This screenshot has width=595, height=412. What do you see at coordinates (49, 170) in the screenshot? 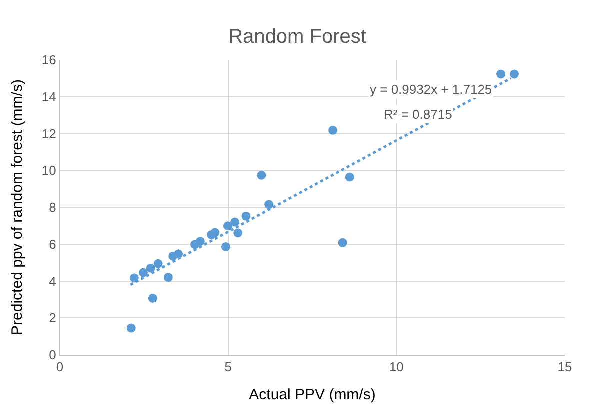
I see `y-tick-label: 10` at bounding box center [49, 170].